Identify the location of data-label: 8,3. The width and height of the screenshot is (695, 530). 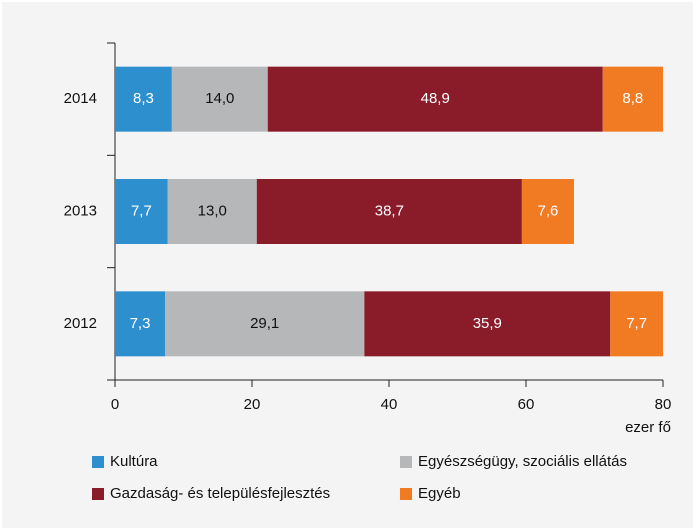
(143, 98).